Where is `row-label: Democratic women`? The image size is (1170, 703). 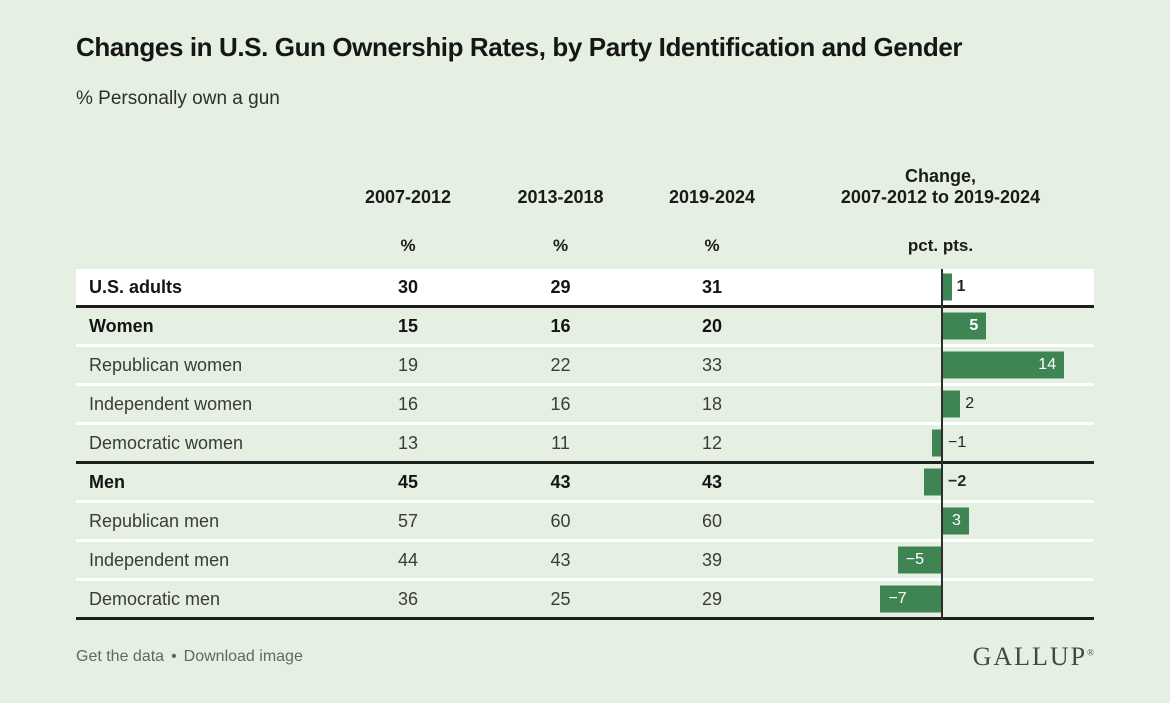 row-label: Democratic women is located at coordinates (166, 442).